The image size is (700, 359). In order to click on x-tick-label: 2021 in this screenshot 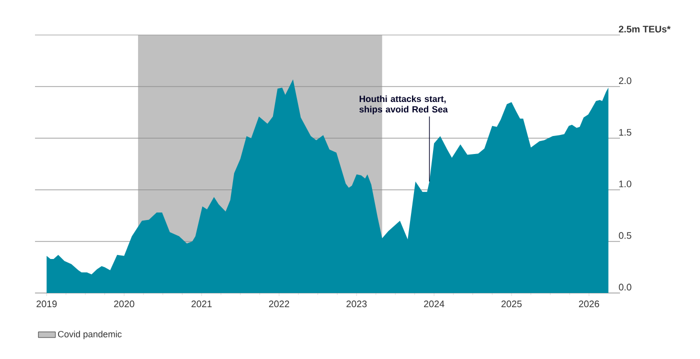, I will do `click(202, 304)`.